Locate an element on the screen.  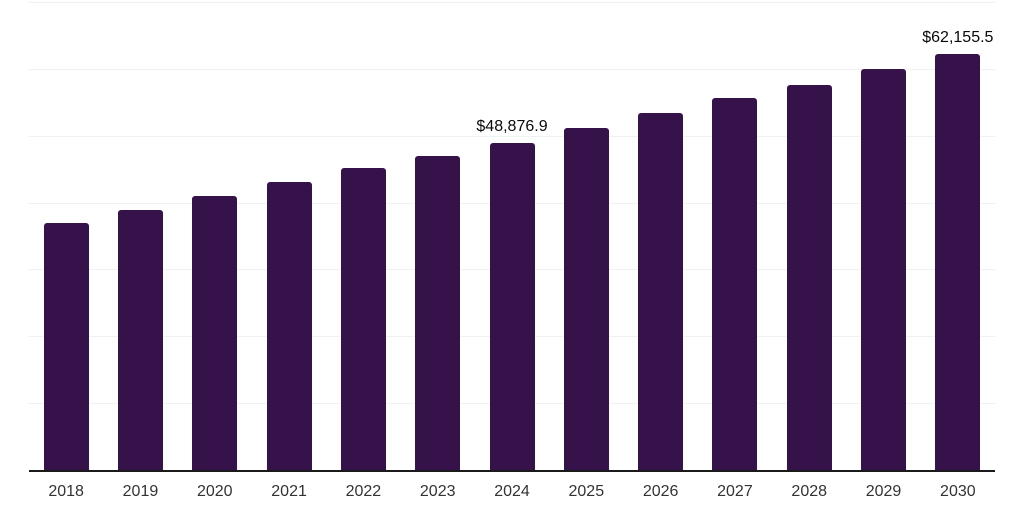
bar-2026 is located at coordinates (661, 291).